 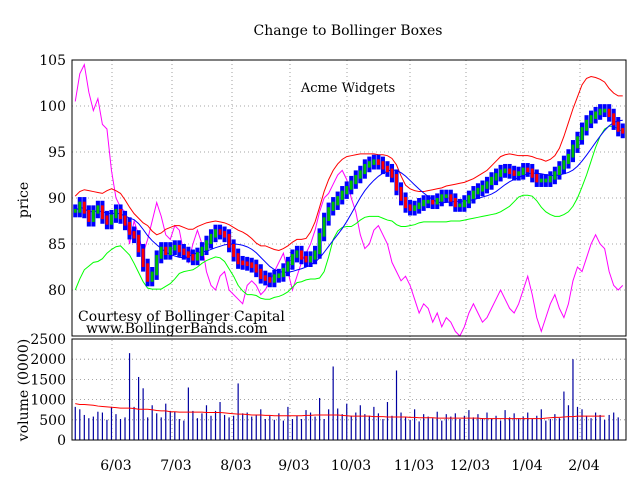 I want to click on month-tick-label: 7/03, so click(x=175, y=466).